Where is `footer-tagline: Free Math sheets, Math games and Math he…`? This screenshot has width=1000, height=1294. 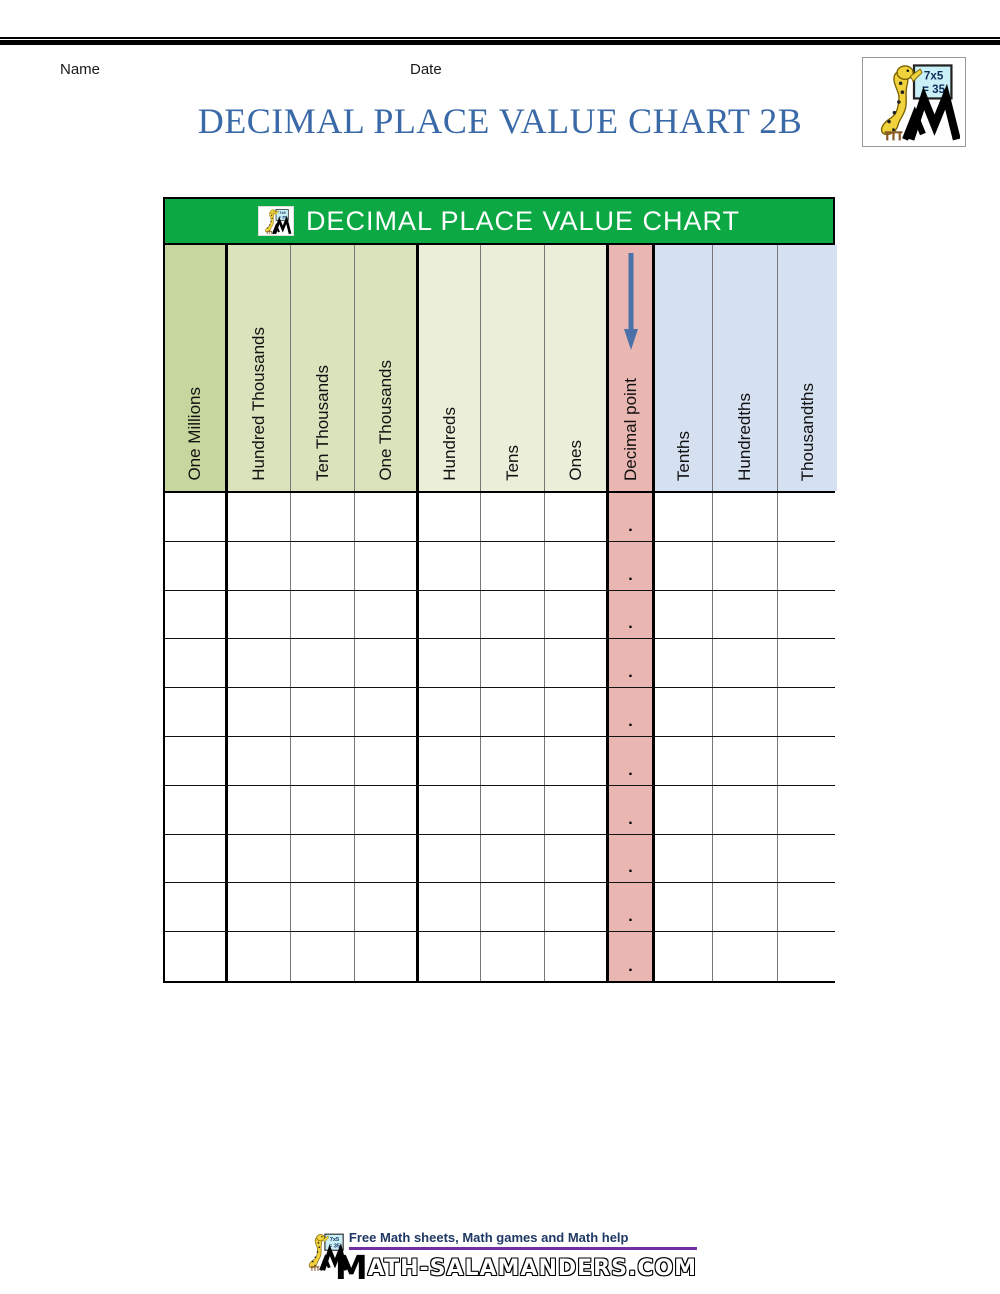
footer-tagline: Free Math sheets, Math games and Math he… is located at coordinates (488, 1237).